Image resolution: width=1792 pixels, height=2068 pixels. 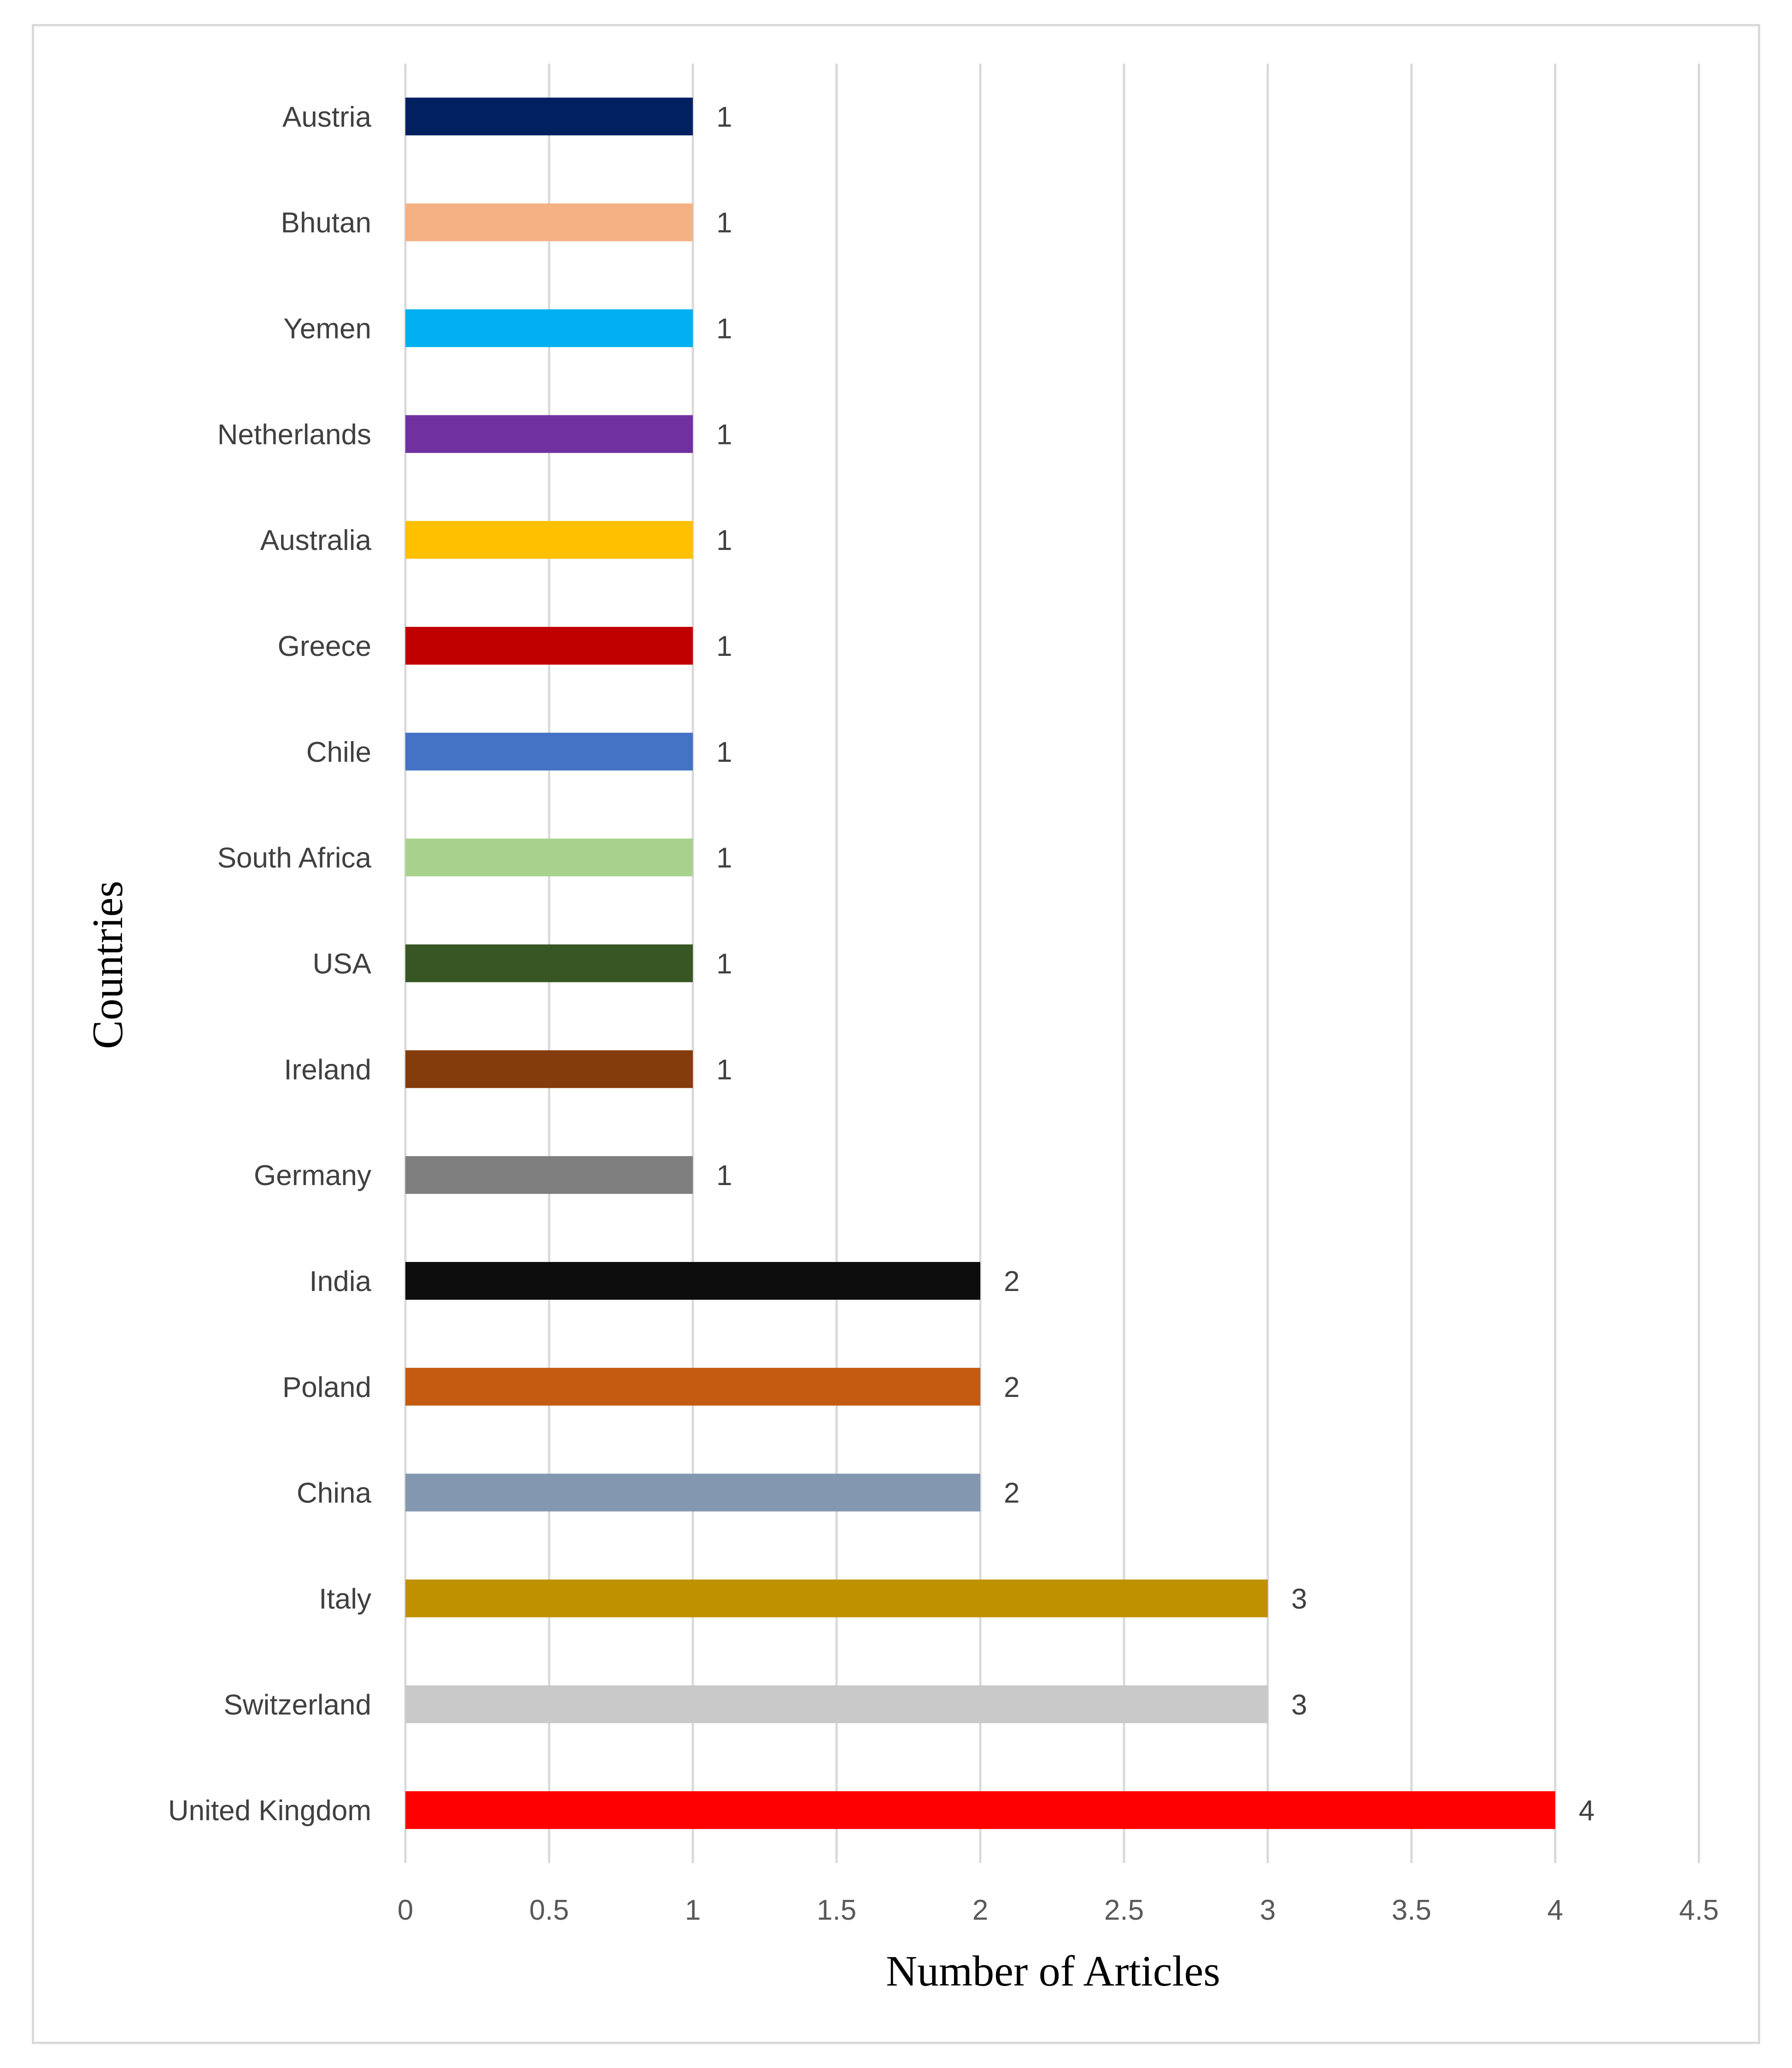 I want to click on category-label: Germany, so click(x=312, y=1176).